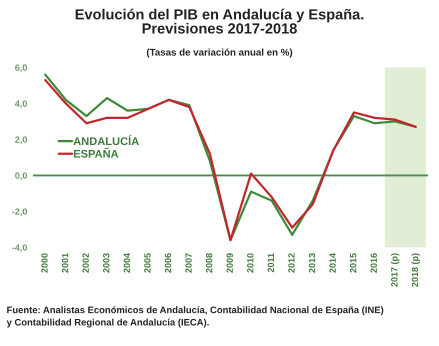 The image size is (439, 346). Describe the element at coordinates (373, 263) in the screenshot. I see `x-tick-label: 2016` at that location.